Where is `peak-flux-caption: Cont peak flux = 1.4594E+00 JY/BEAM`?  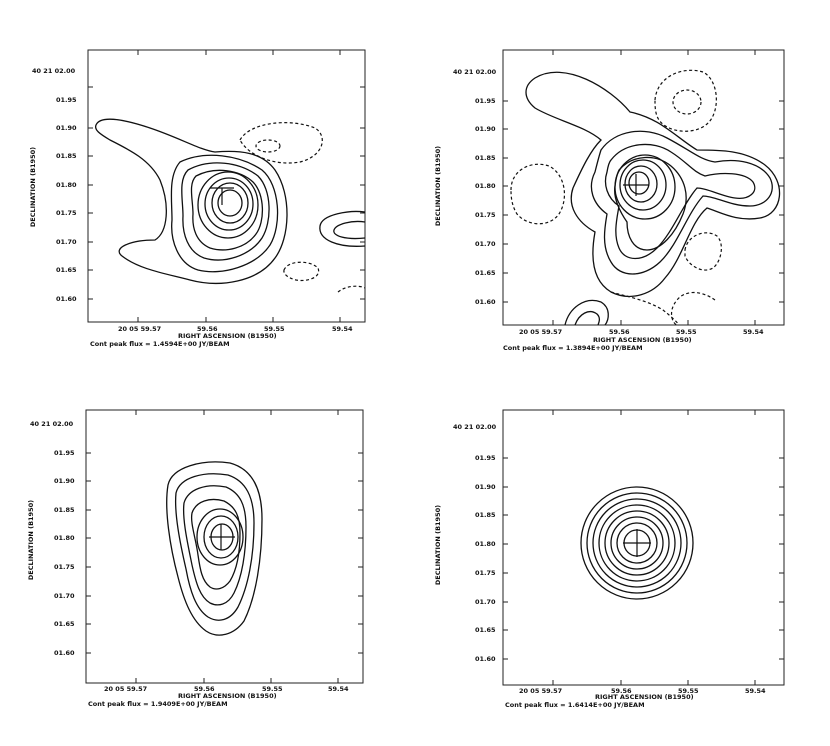 peak-flux-caption: Cont peak flux = 1.4594E+00 JY/BEAM is located at coordinates (160, 344).